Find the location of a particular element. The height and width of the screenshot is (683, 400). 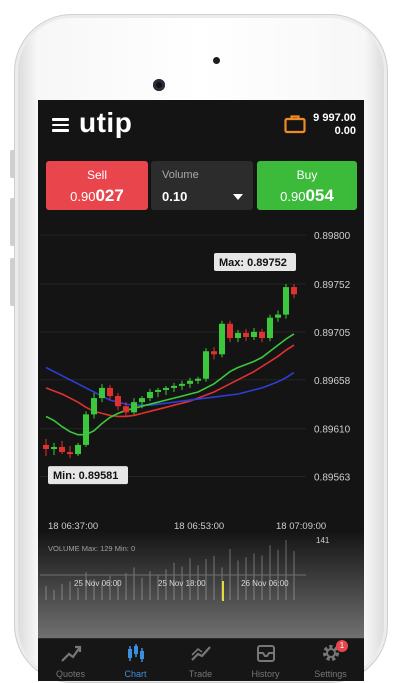

buy-price-pips: 054 is located at coordinates (319, 195).